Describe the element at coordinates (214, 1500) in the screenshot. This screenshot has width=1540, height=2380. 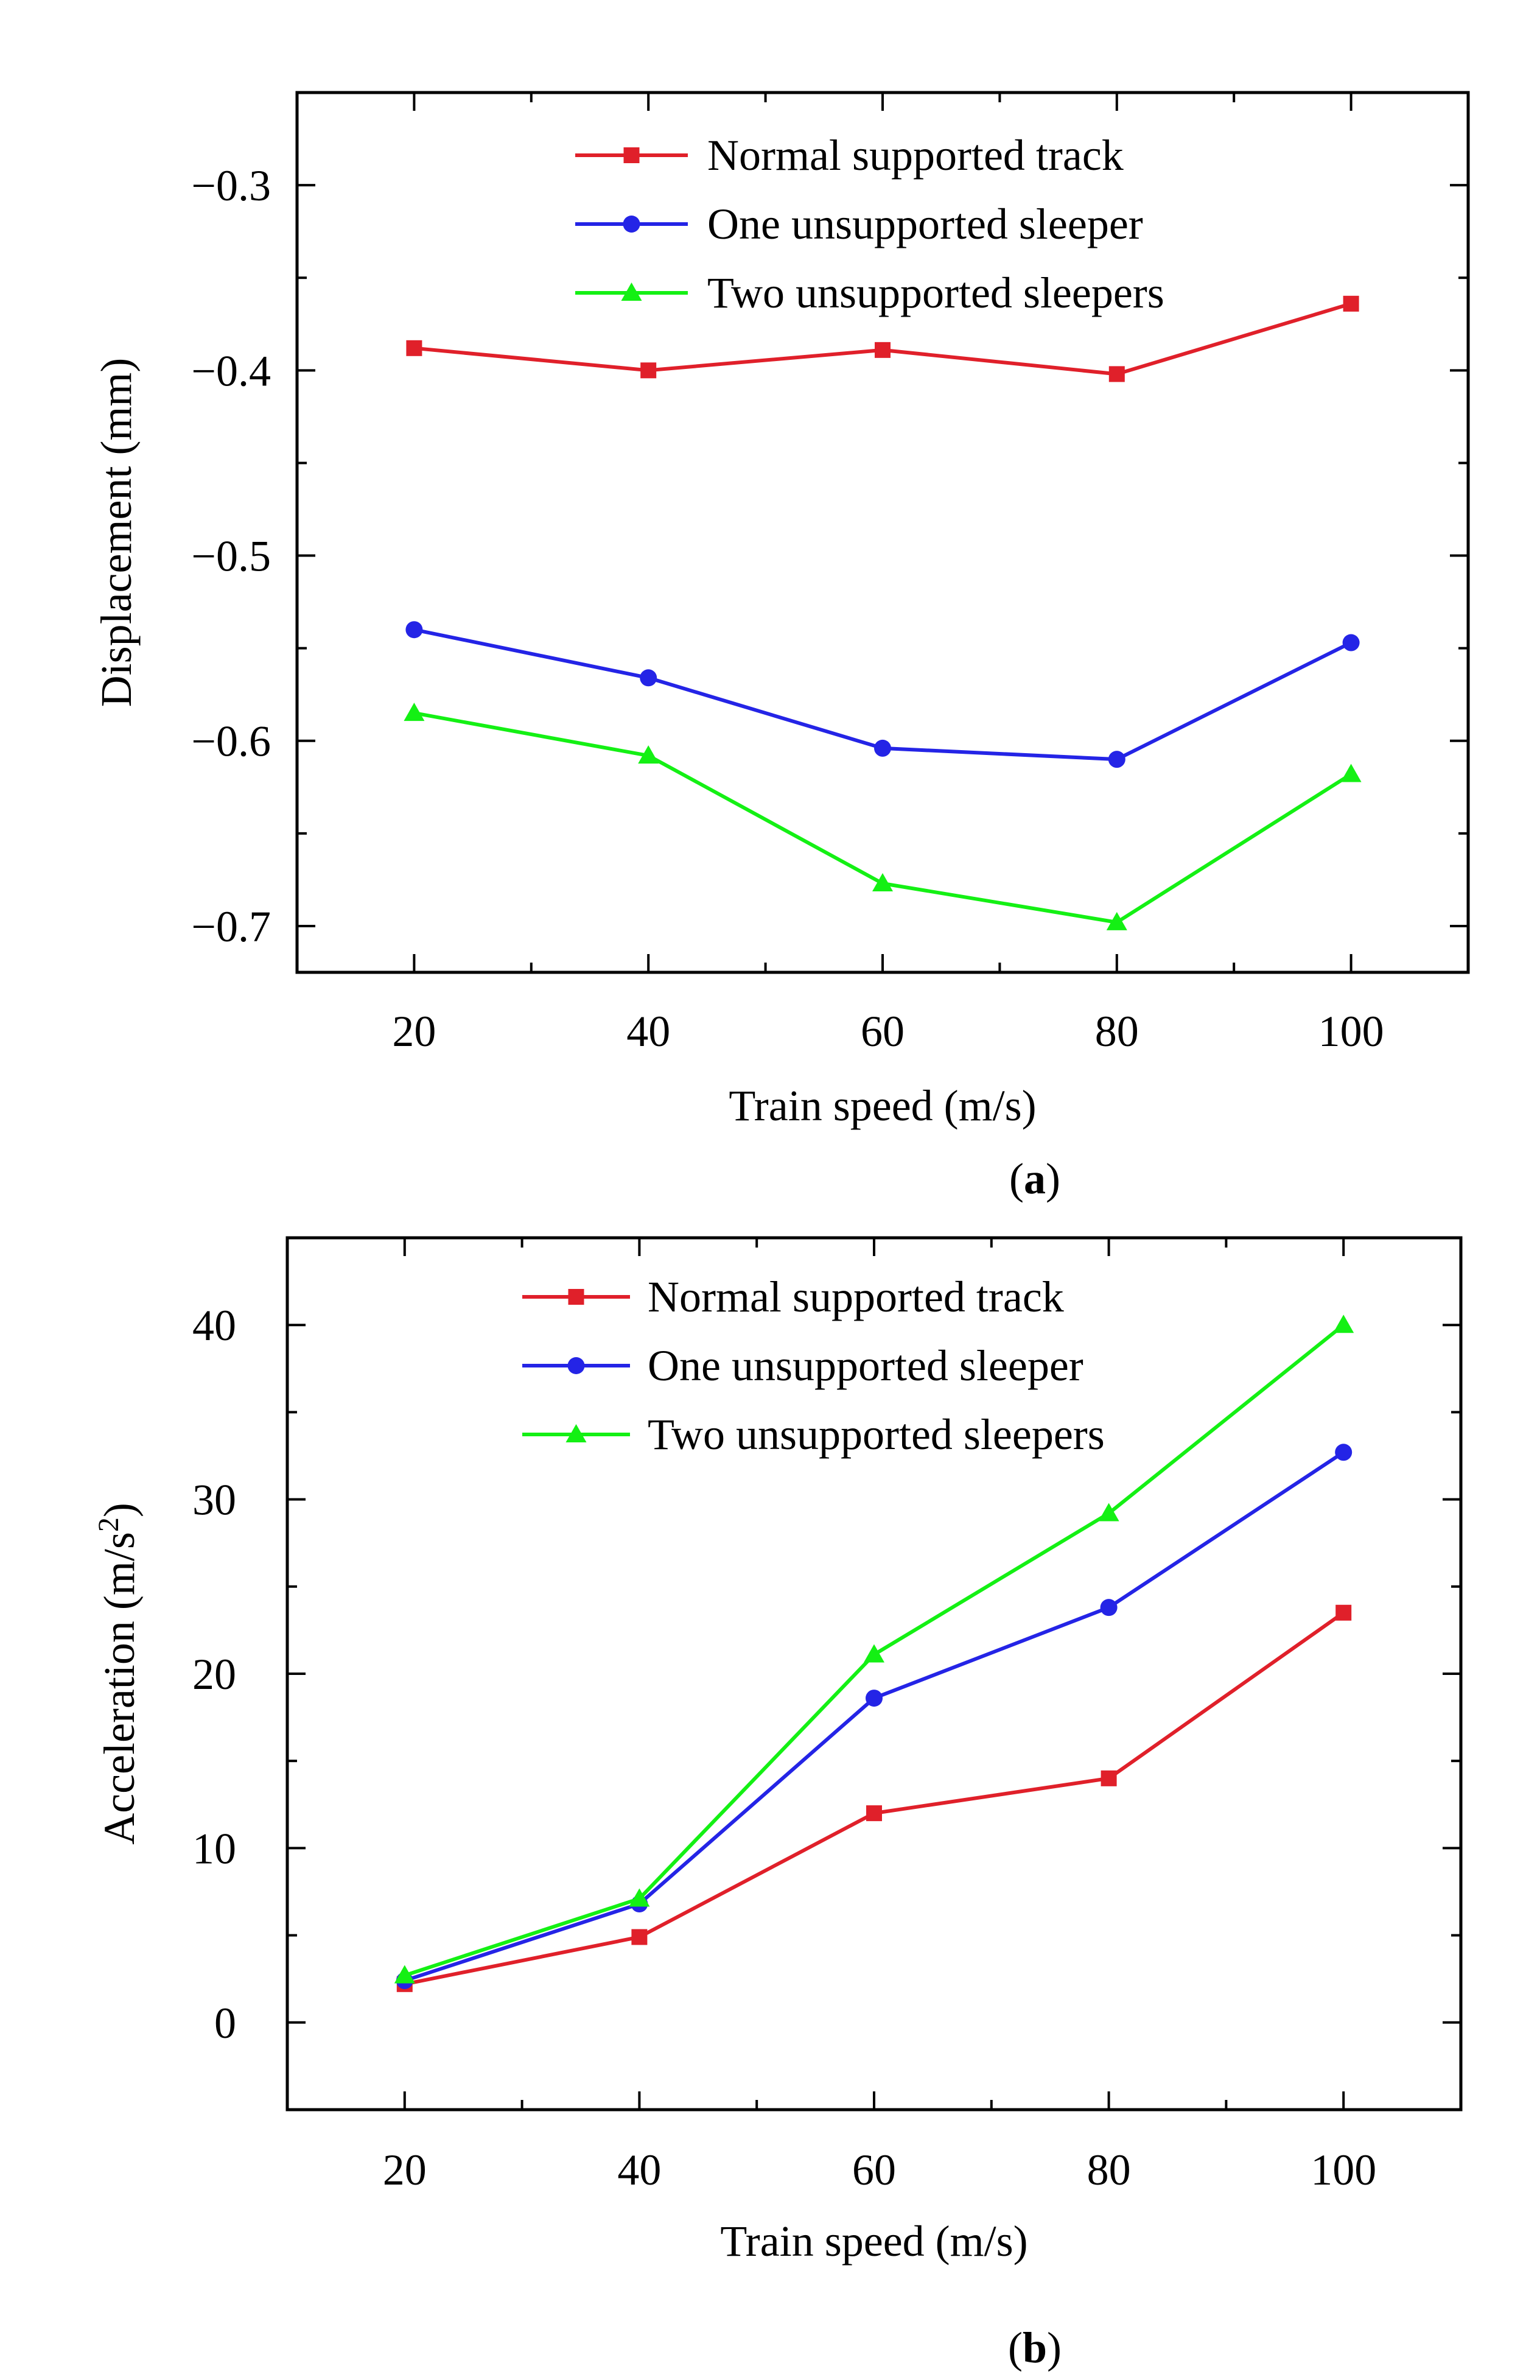
I see `y-tick-label: 30` at that location.